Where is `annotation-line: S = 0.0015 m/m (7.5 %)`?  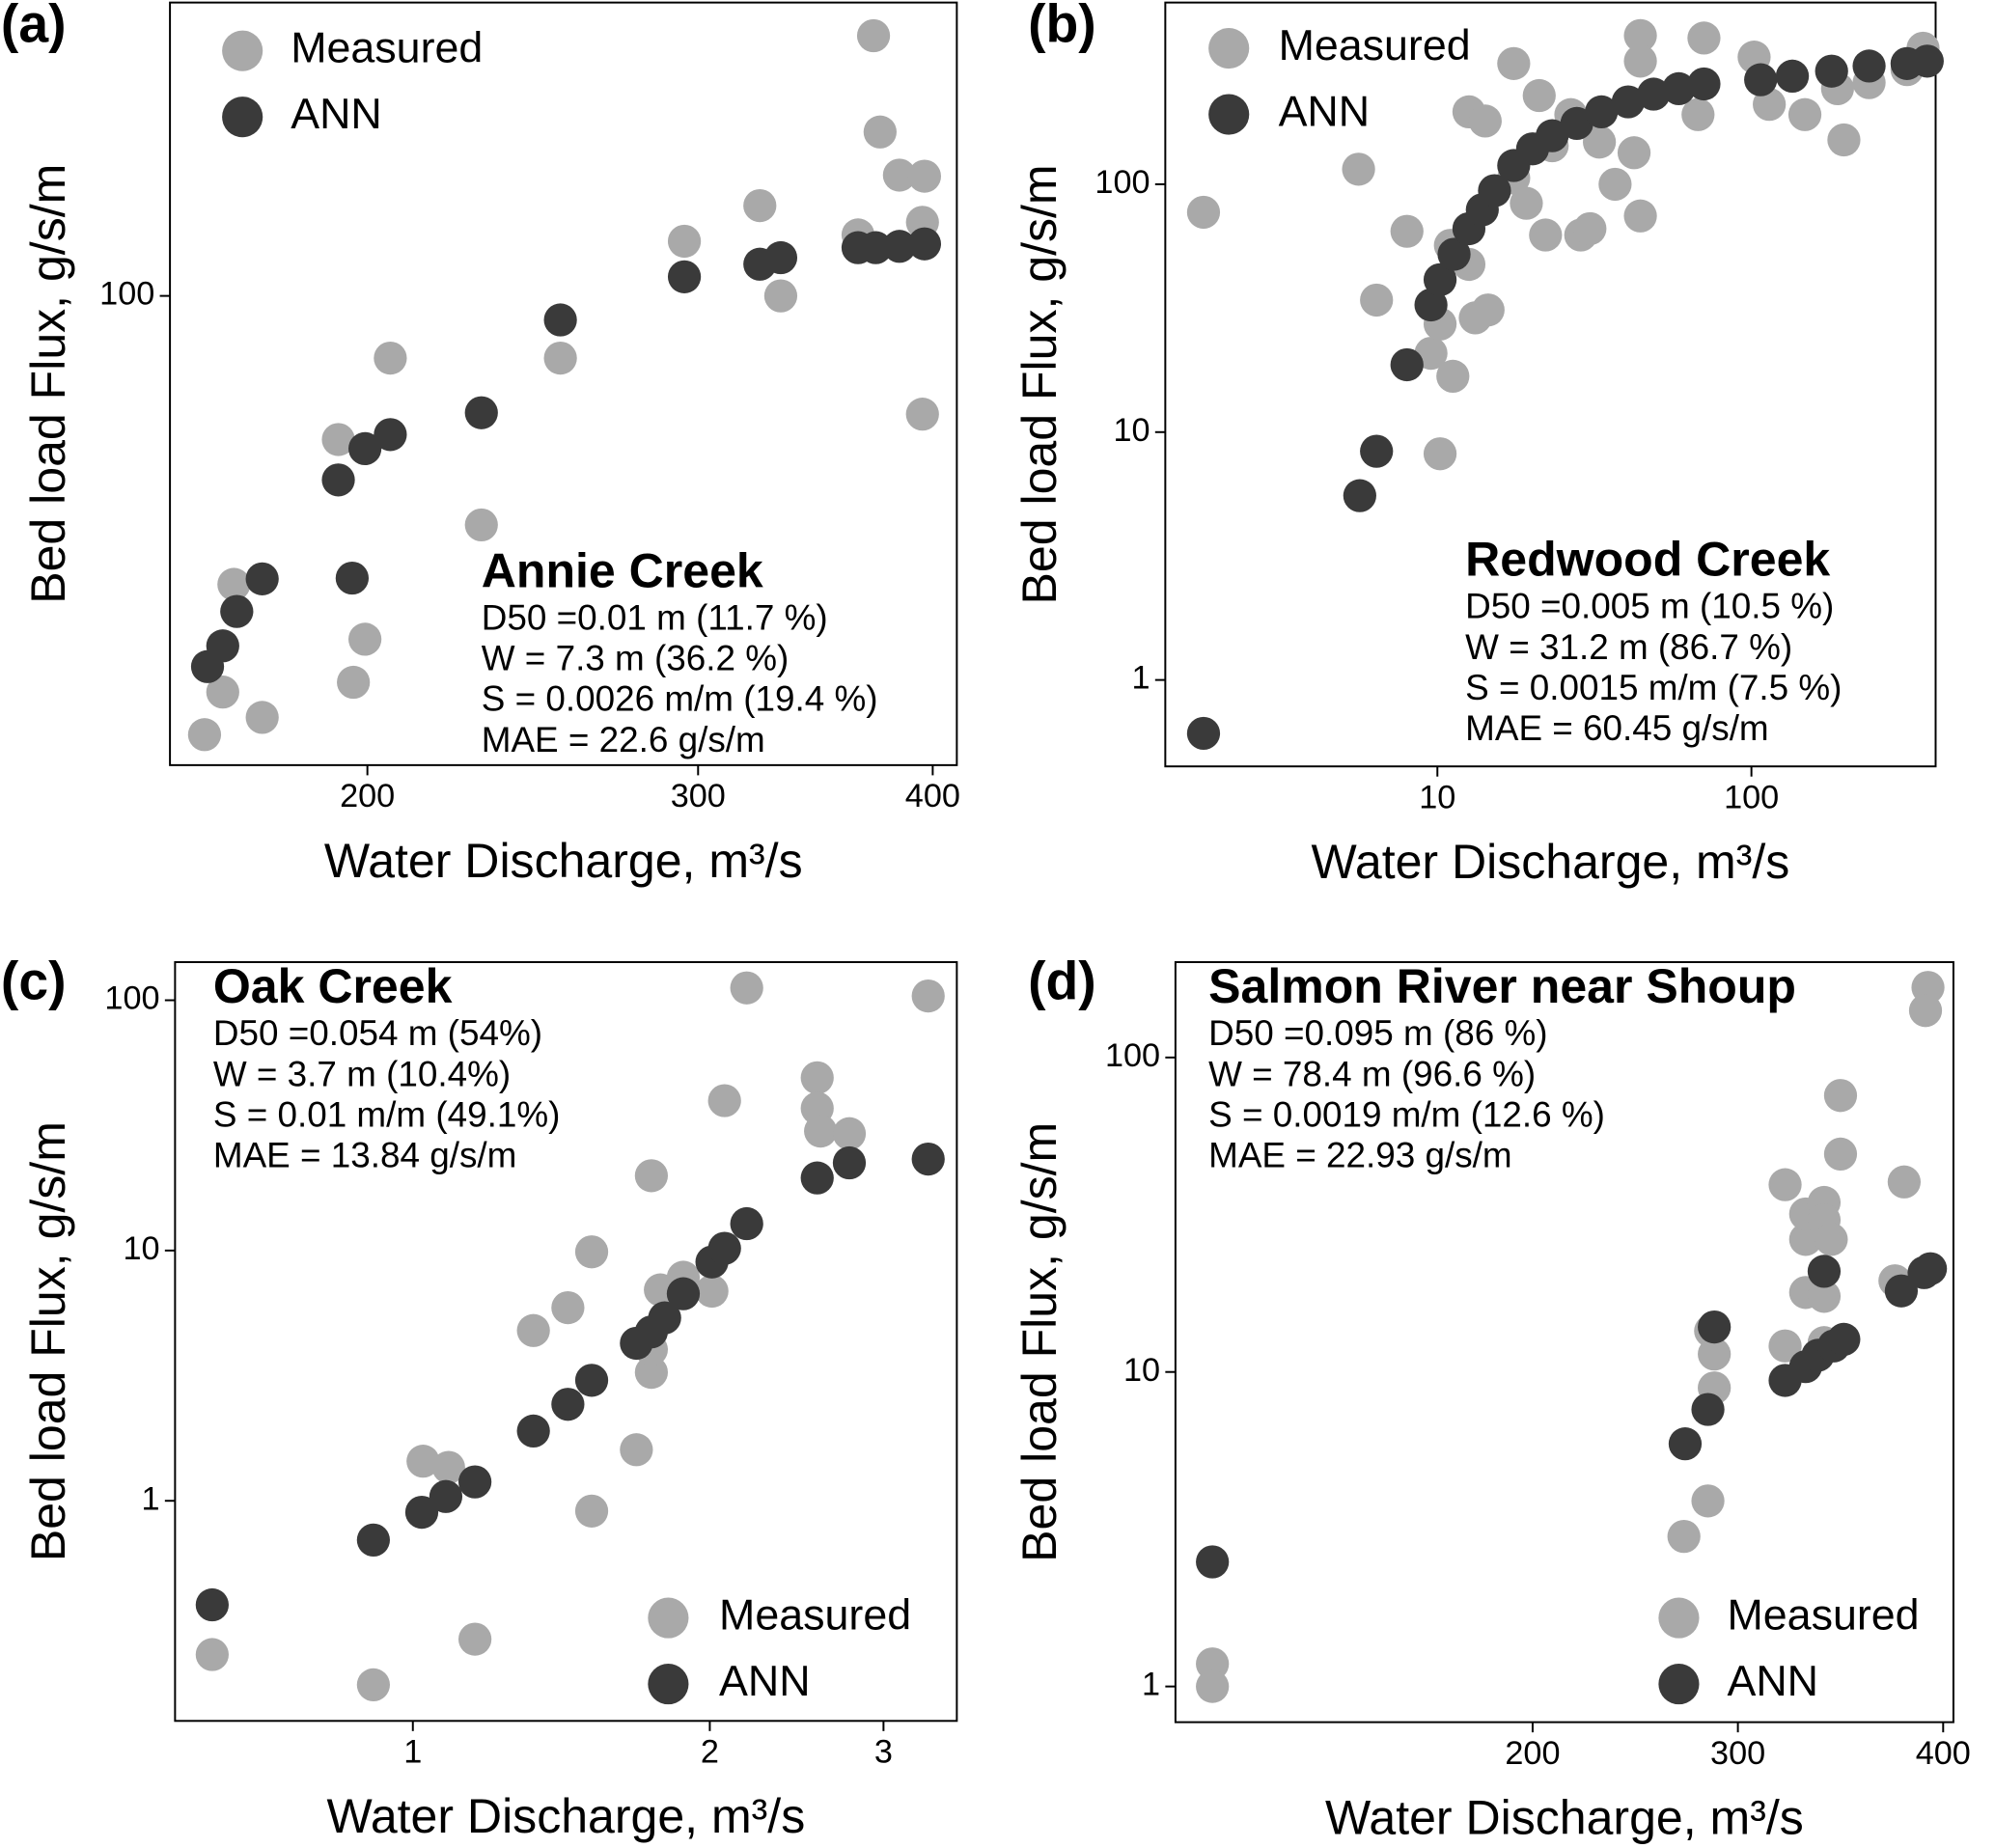 annotation-line: S = 0.0015 m/m (7.5 %) is located at coordinates (1653, 687).